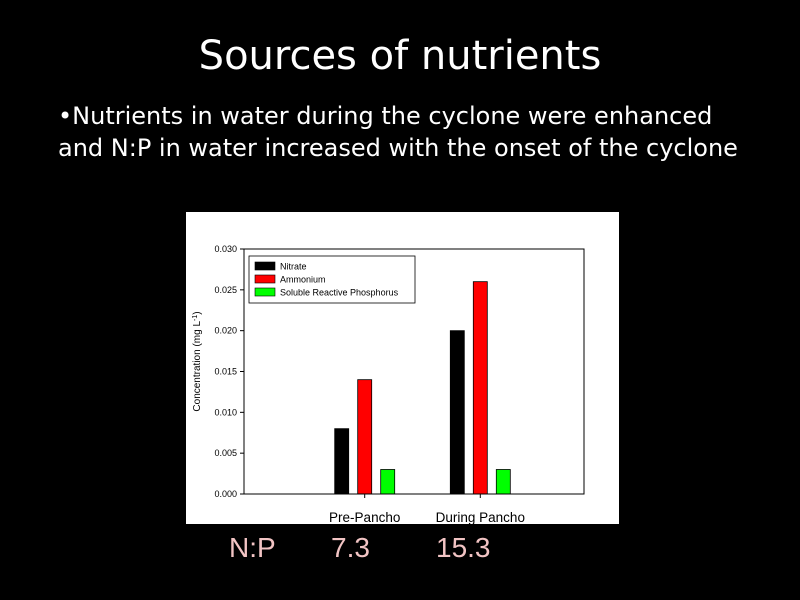 This screenshot has height=600, width=800. Describe the element at coordinates (198, 361) in the screenshot. I see `y-axis-label: Concentration (mg L-1)` at that location.